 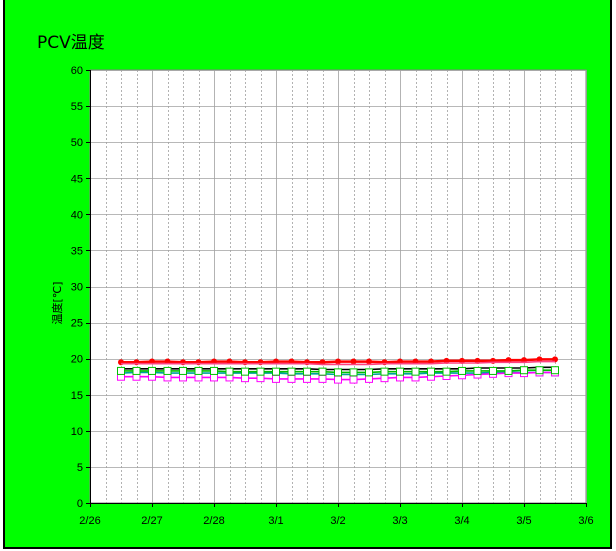 What do you see at coordinates (337, 521) in the screenshot?
I see `x-tick-label: 3/2` at bounding box center [337, 521].